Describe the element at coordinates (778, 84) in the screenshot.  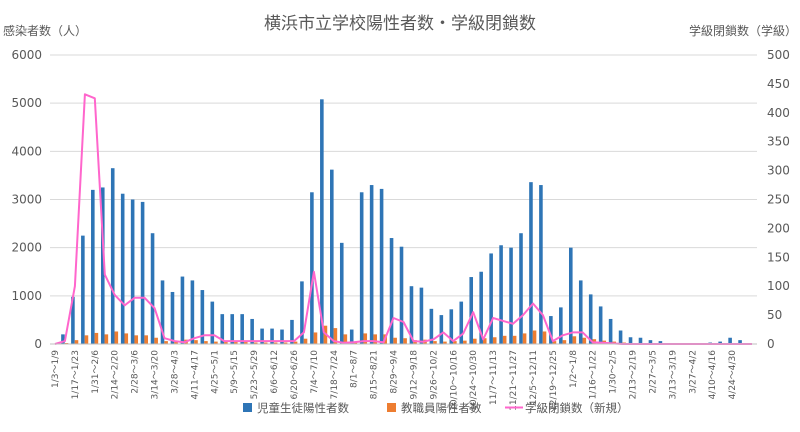
I see `y-right-tick-label: 450` at that location.